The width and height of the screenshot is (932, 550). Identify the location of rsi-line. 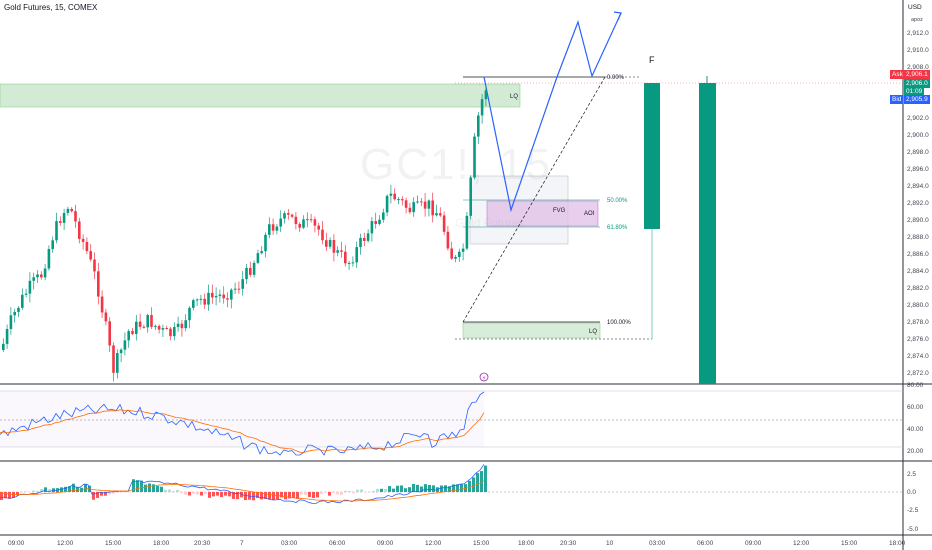
(242, 423).